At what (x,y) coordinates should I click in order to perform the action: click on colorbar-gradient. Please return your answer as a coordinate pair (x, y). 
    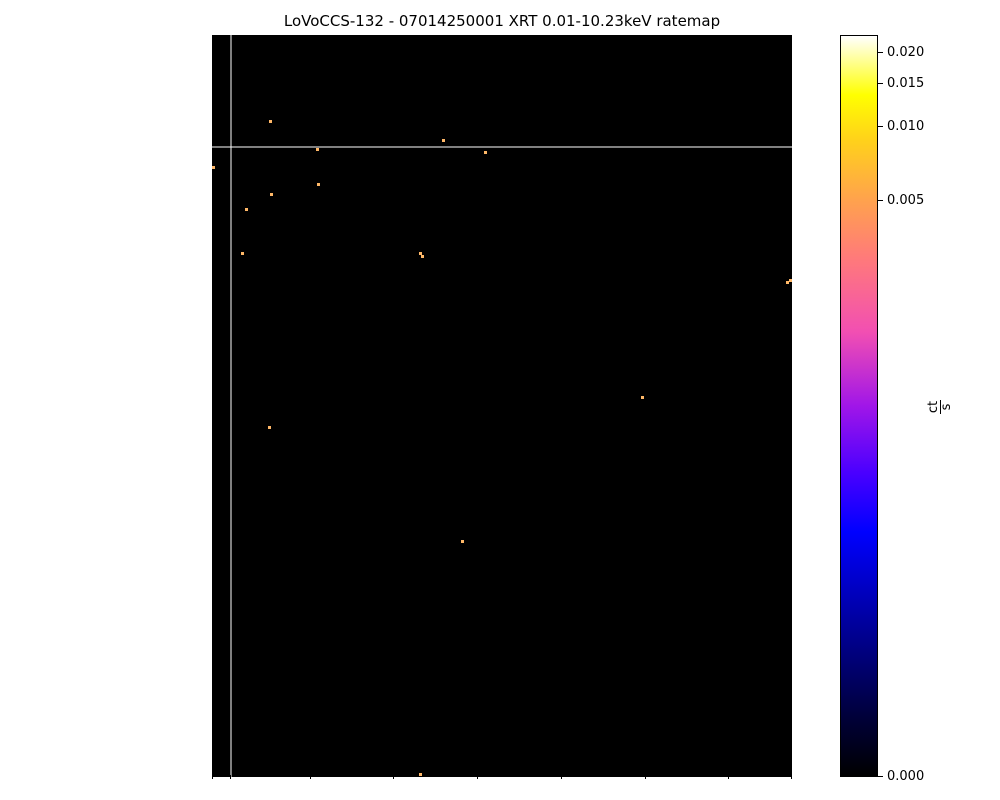
    Looking at the image, I should click on (859, 406).